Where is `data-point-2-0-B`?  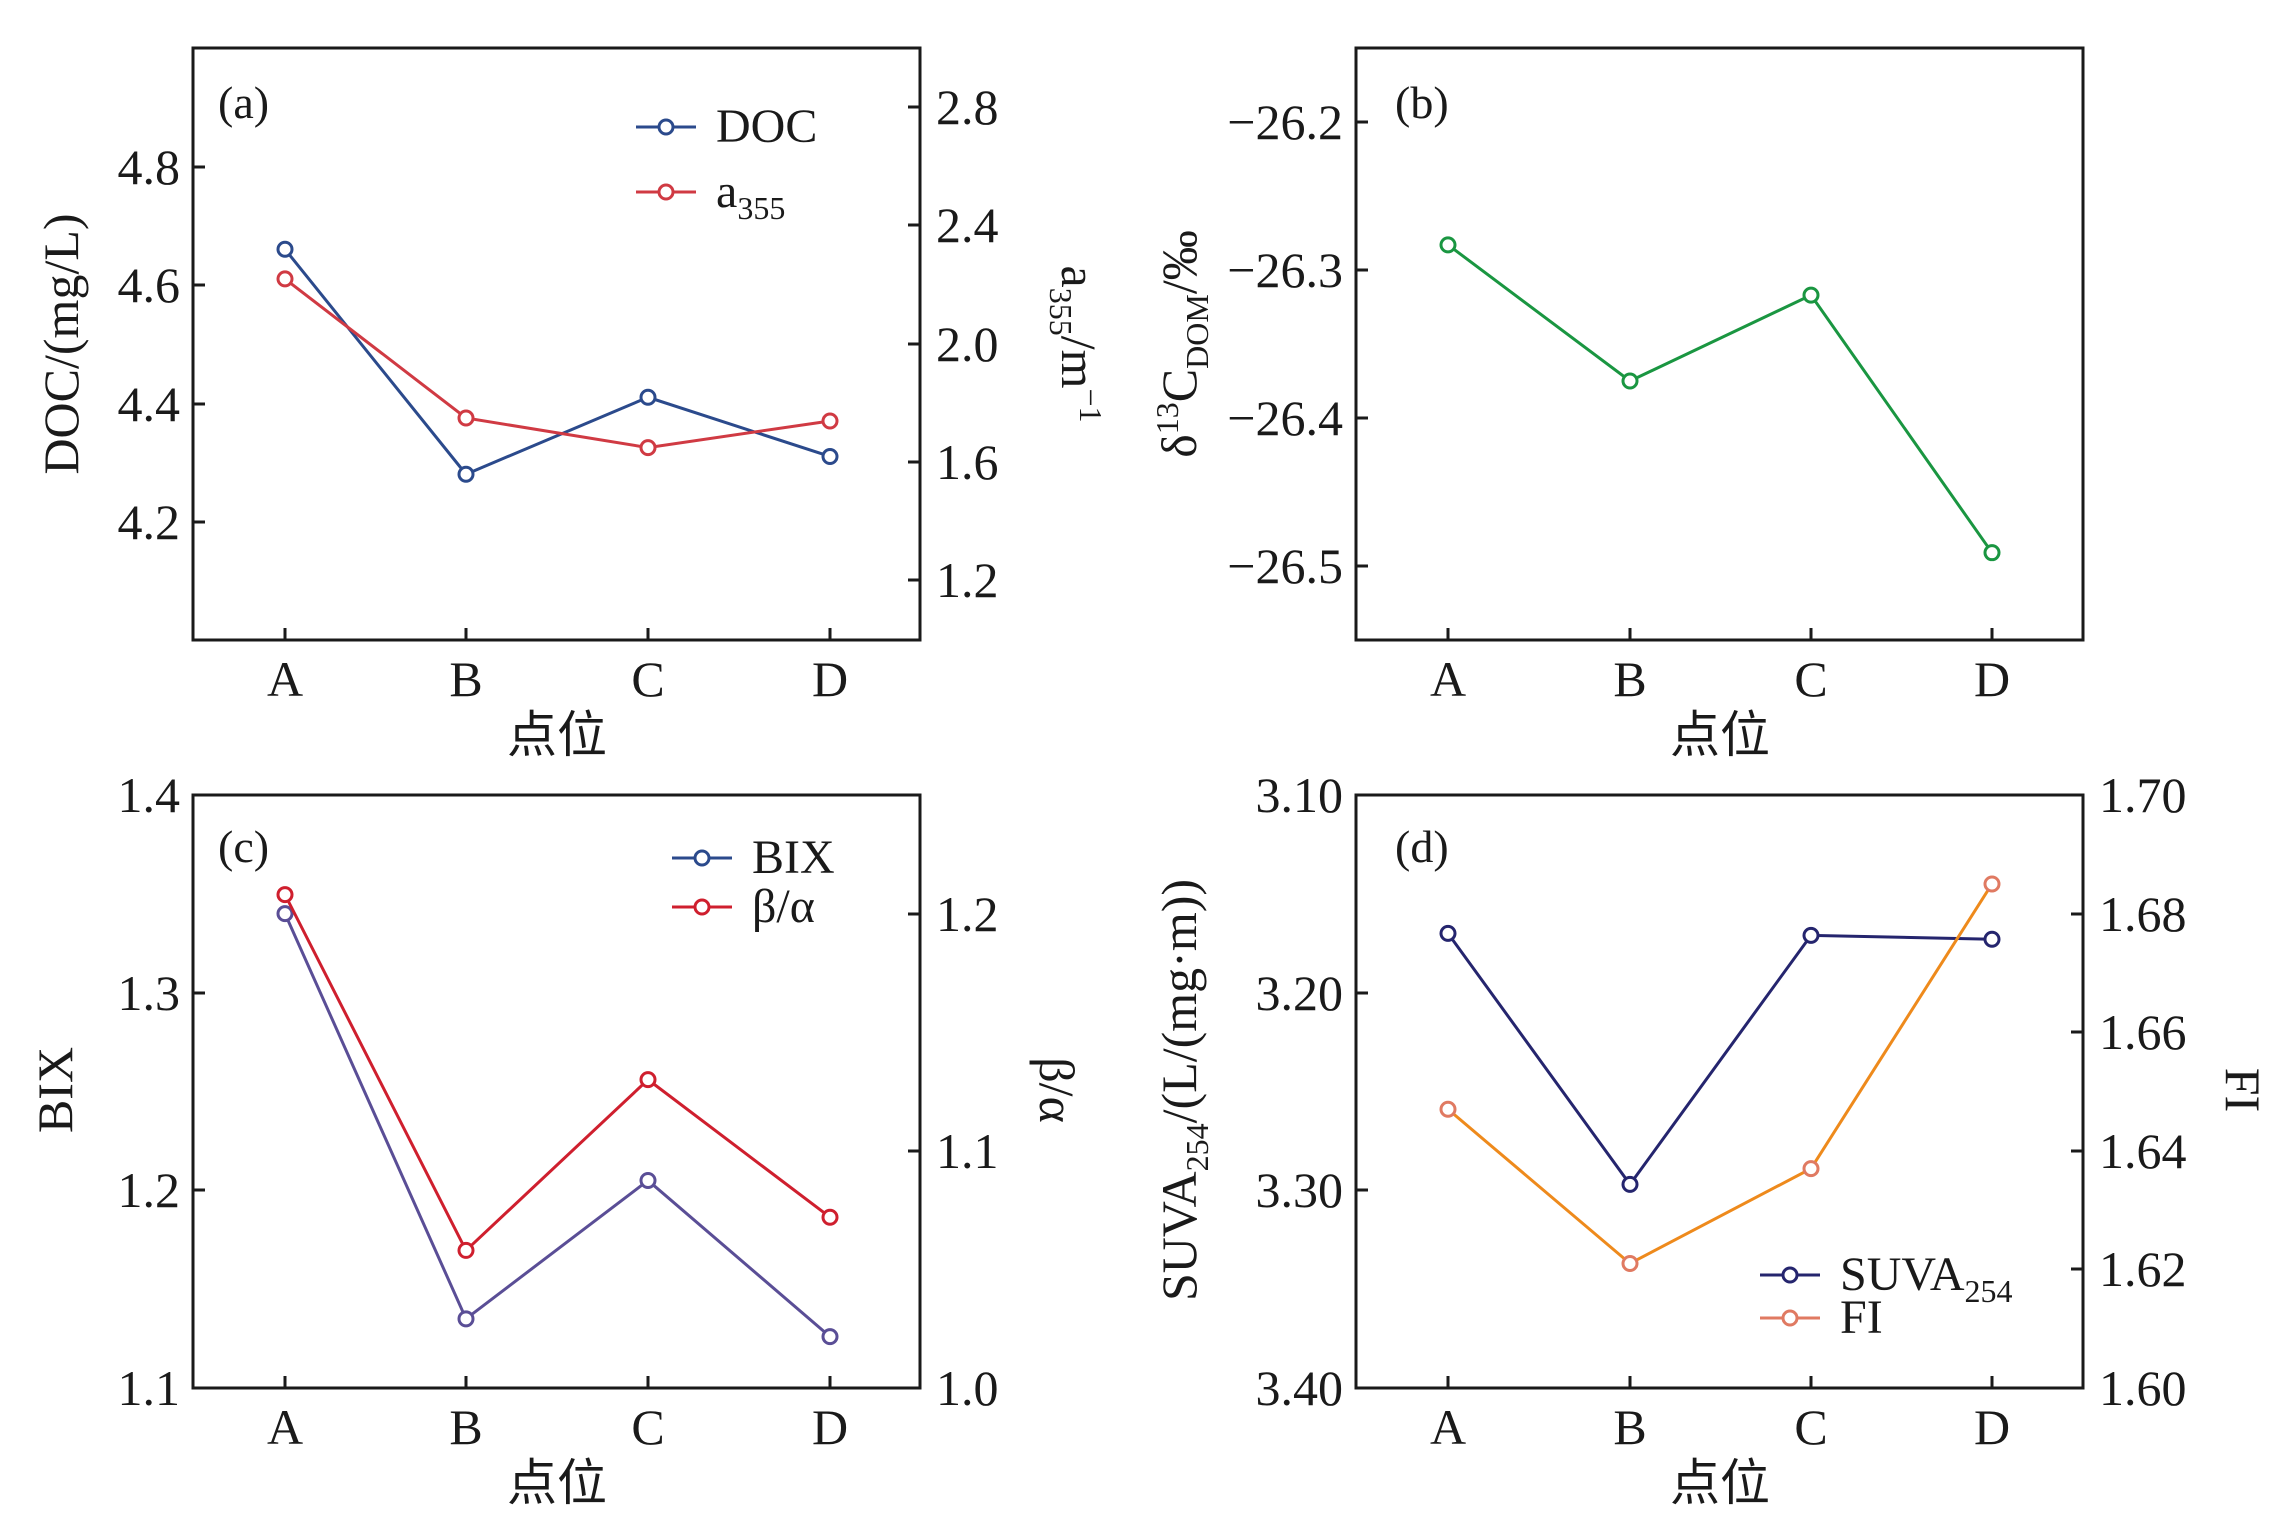 data-point-2-0-B is located at coordinates (466, 1319).